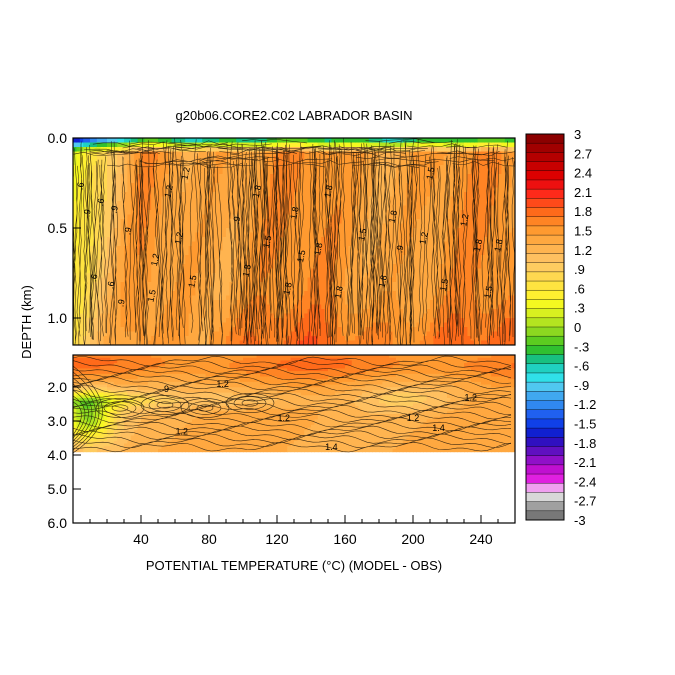  What do you see at coordinates (577, 134) in the screenshot?
I see `colorbar-label: 3` at bounding box center [577, 134].